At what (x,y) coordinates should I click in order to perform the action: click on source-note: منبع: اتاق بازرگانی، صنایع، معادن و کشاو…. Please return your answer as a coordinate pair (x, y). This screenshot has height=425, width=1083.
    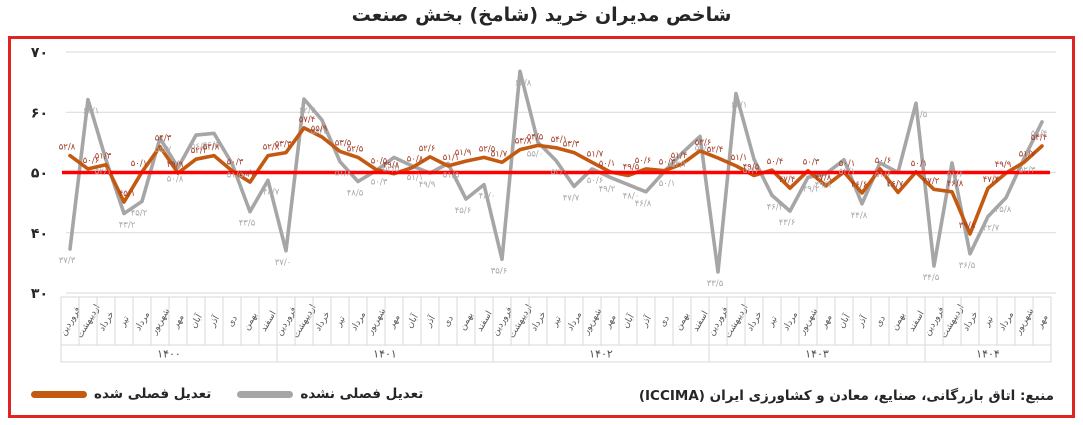
    Looking at the image, I should click on (846, 396).